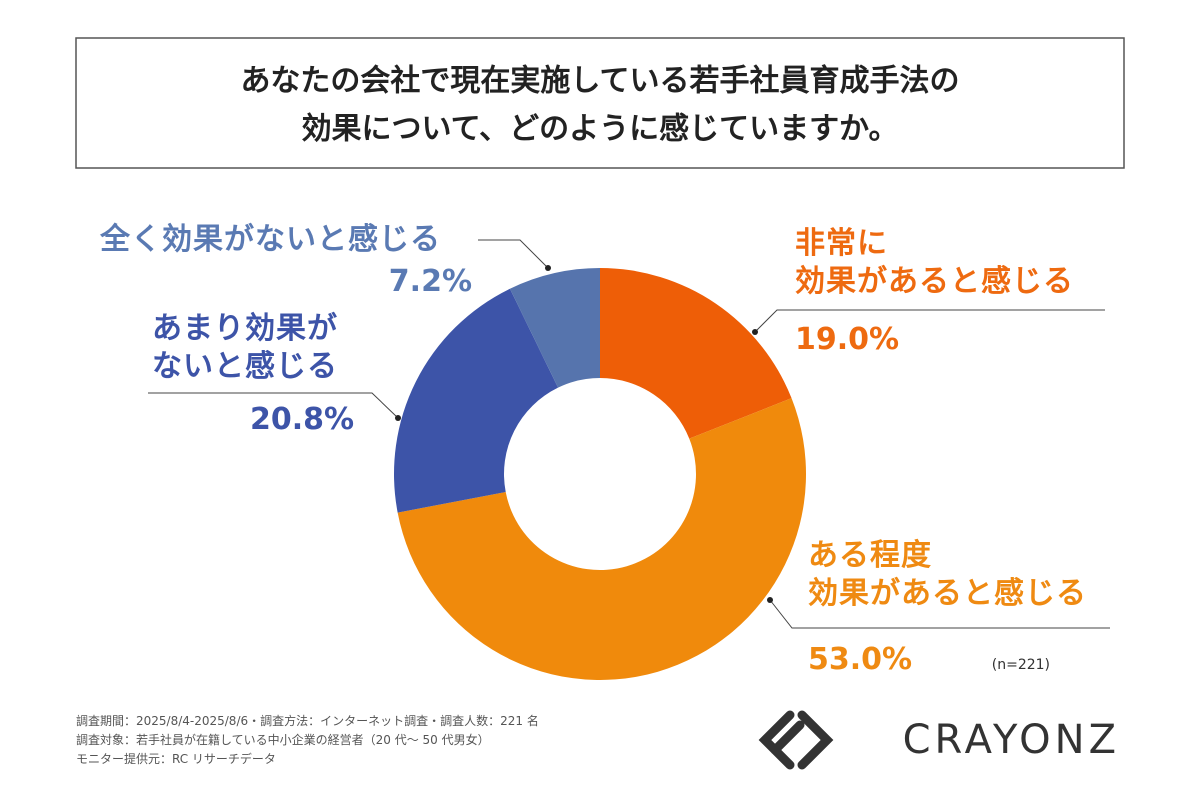 The image size is (1200, 800). Describe the element at coordinates (860, 659) in the screenshot. I see `value-label: 53.0%` at that location.